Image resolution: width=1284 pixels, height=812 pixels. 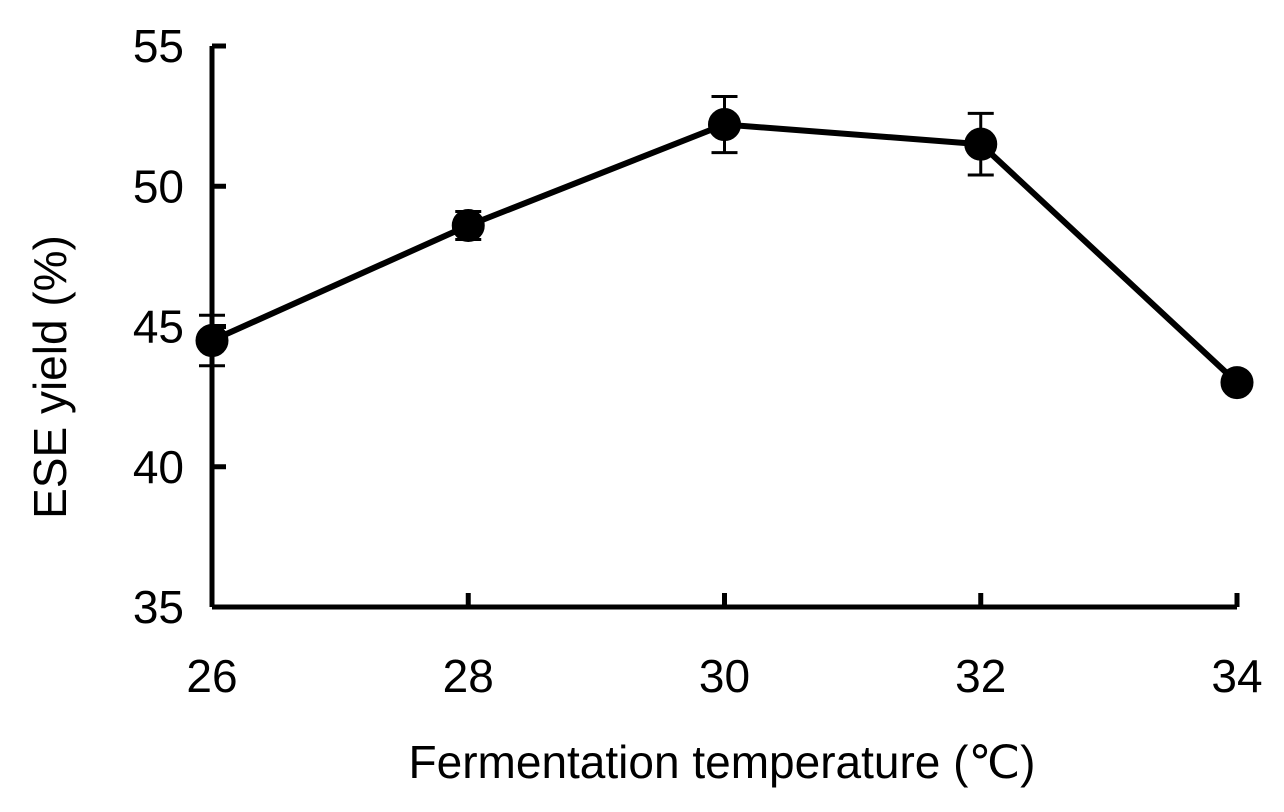 I want to click on y-tick-label: 45, so click(x=158, y=327).